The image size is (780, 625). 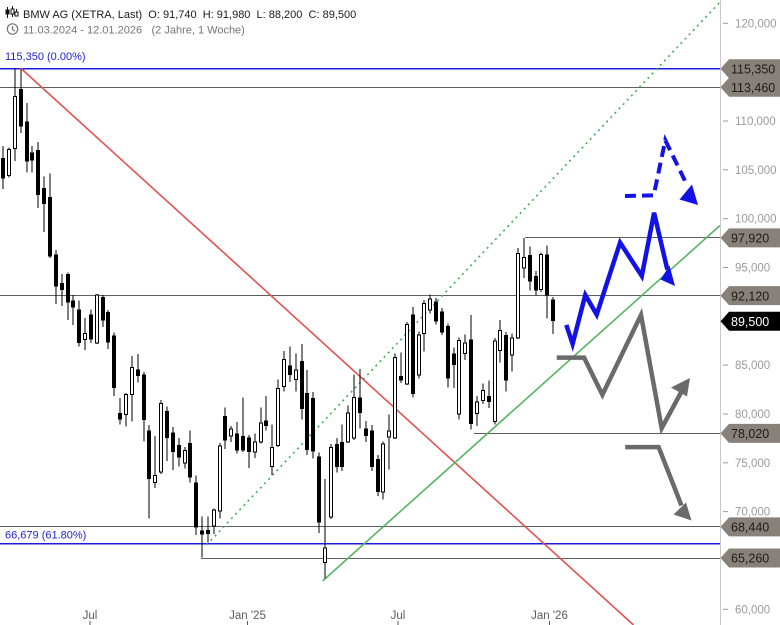 I want to click on svg-text: 115,350, so click(x=753, y=69).